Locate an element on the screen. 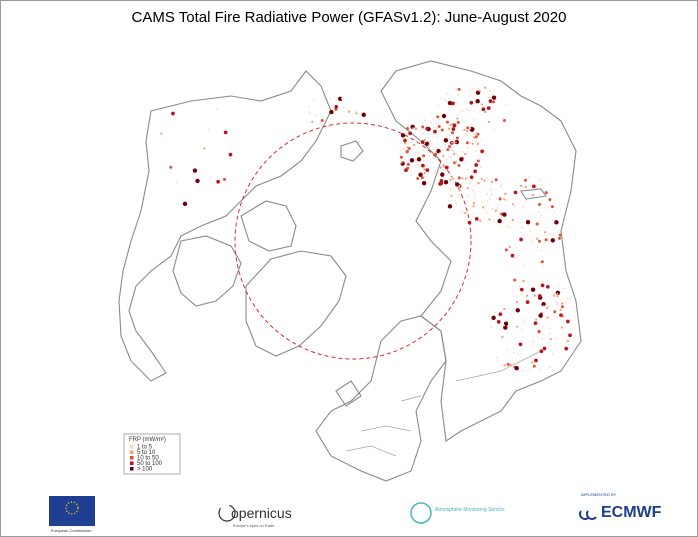  legend-label: > 100 is located at coordinates (145, 470).